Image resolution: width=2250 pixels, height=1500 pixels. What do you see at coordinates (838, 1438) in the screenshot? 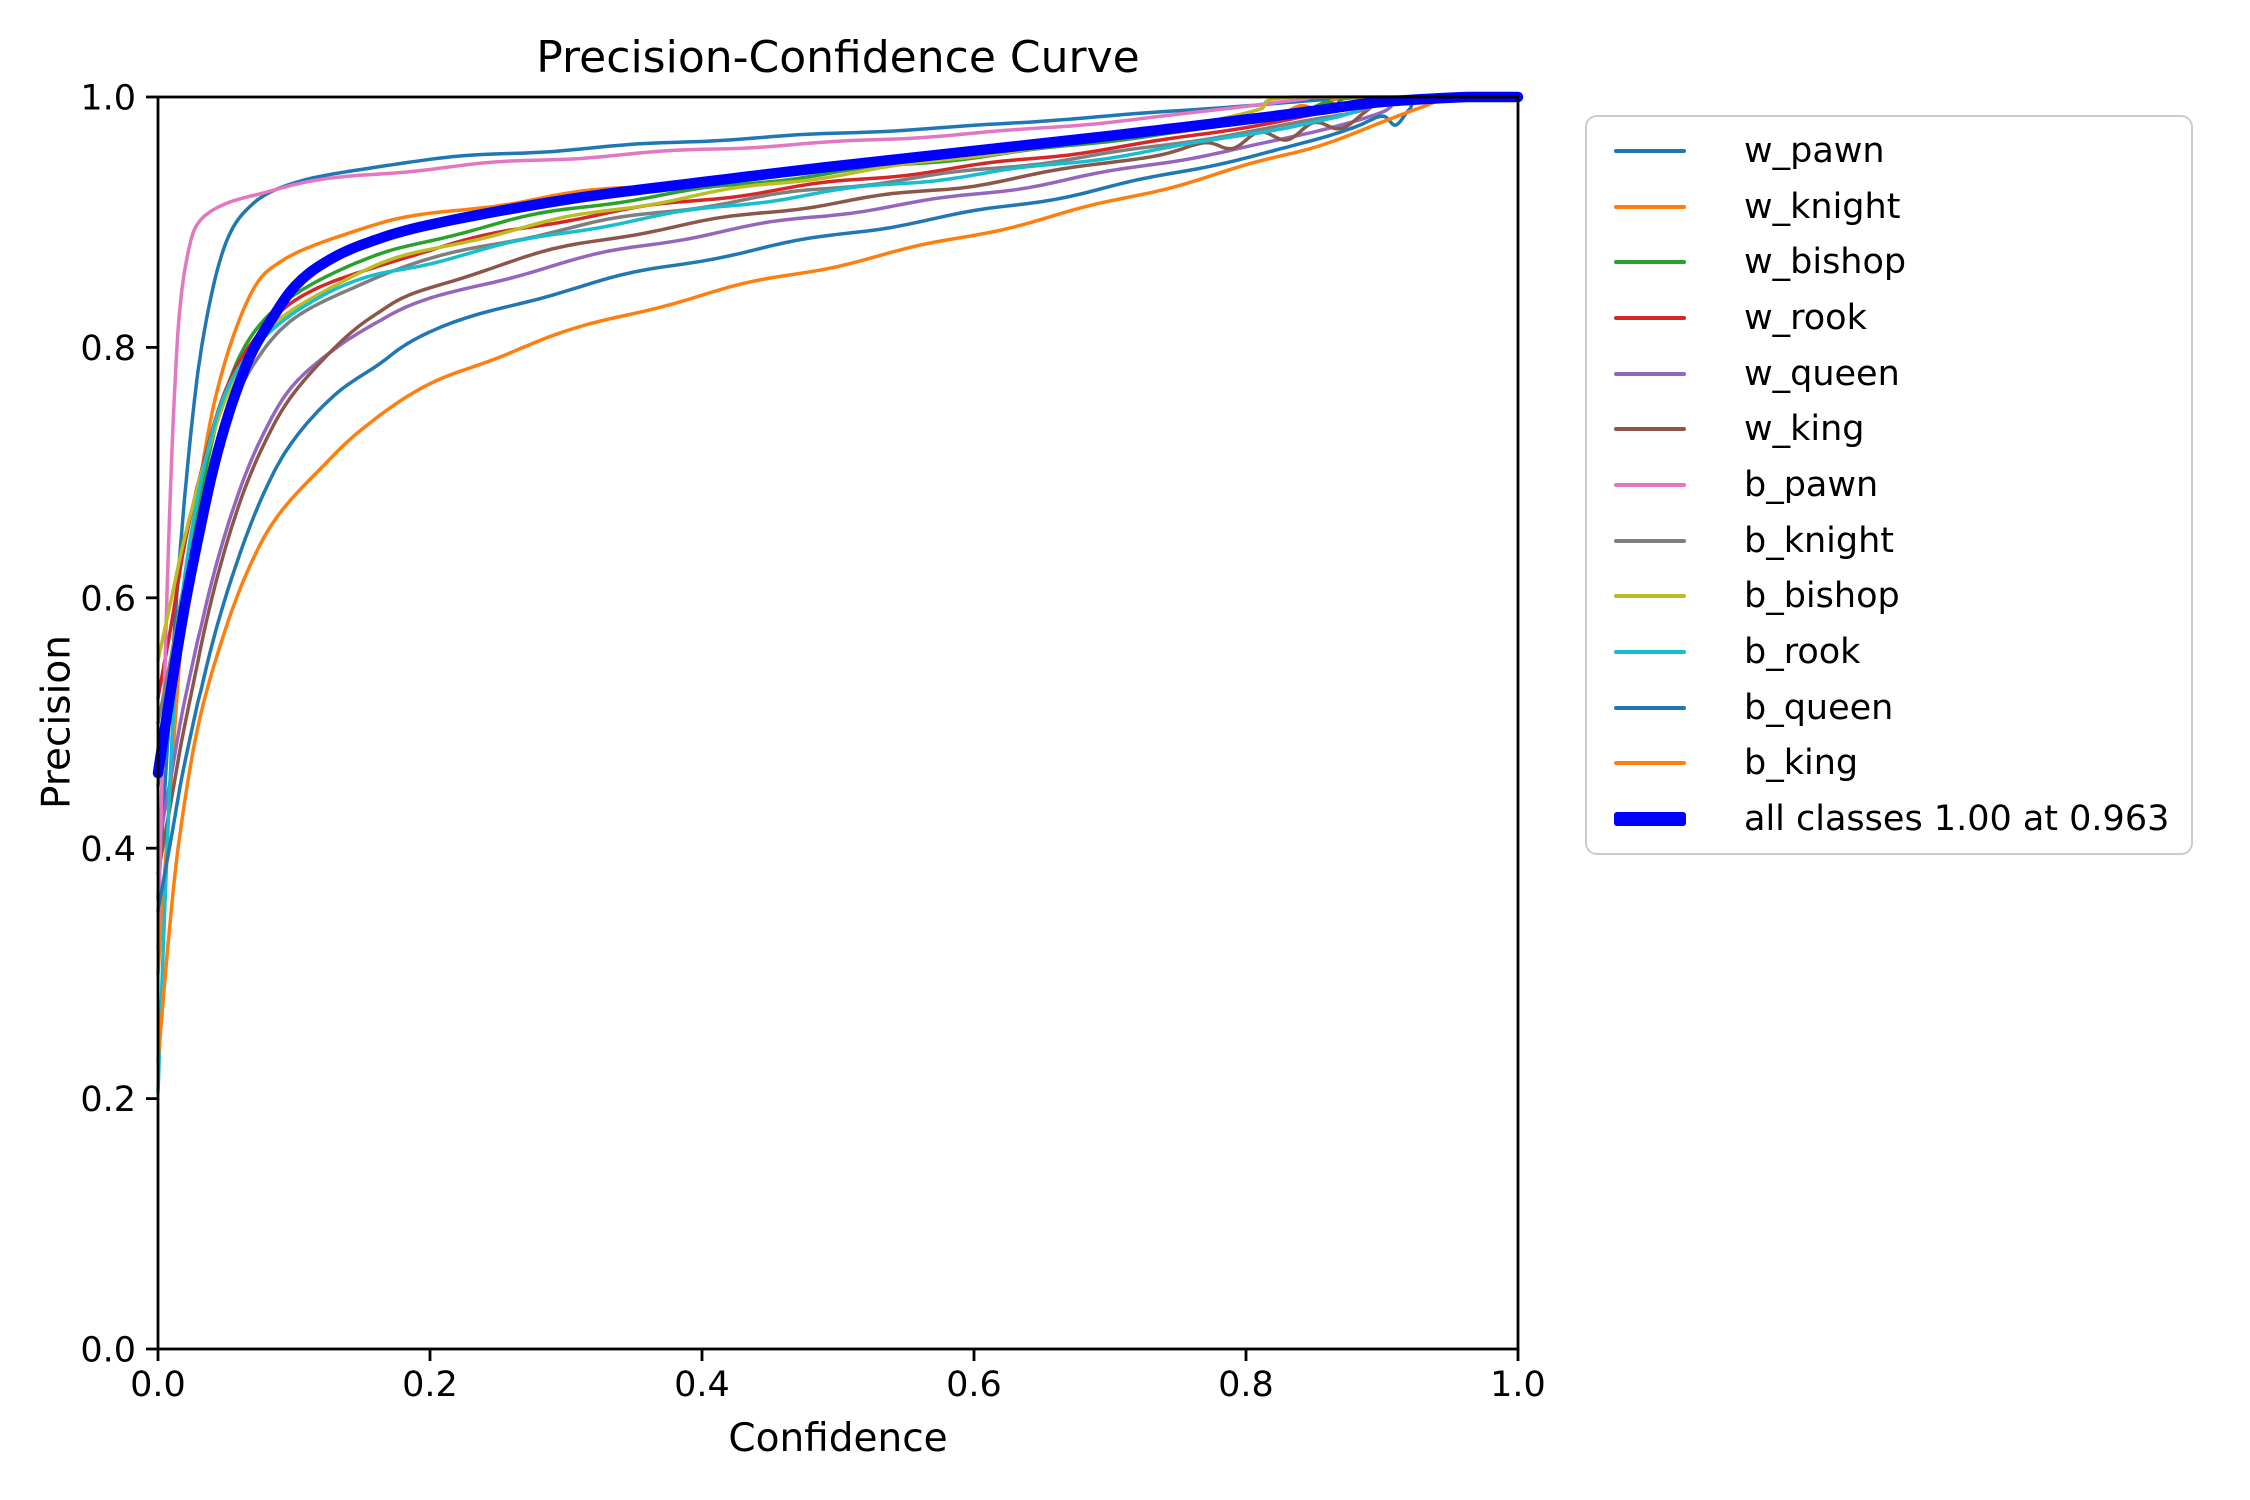
I see `x-axis-label: Confidence` at bounding box center [838, 1438].